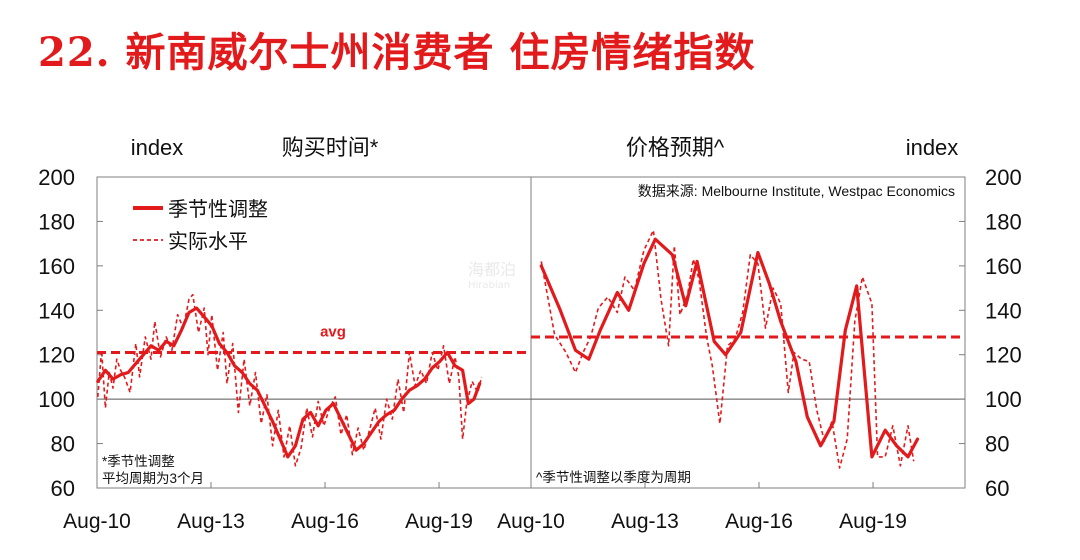  What do you see at coordinates (613, 477) in the screenshot?
I see `footnote: ^季节性调整以季度为周期` at bounding box center [613, 477].